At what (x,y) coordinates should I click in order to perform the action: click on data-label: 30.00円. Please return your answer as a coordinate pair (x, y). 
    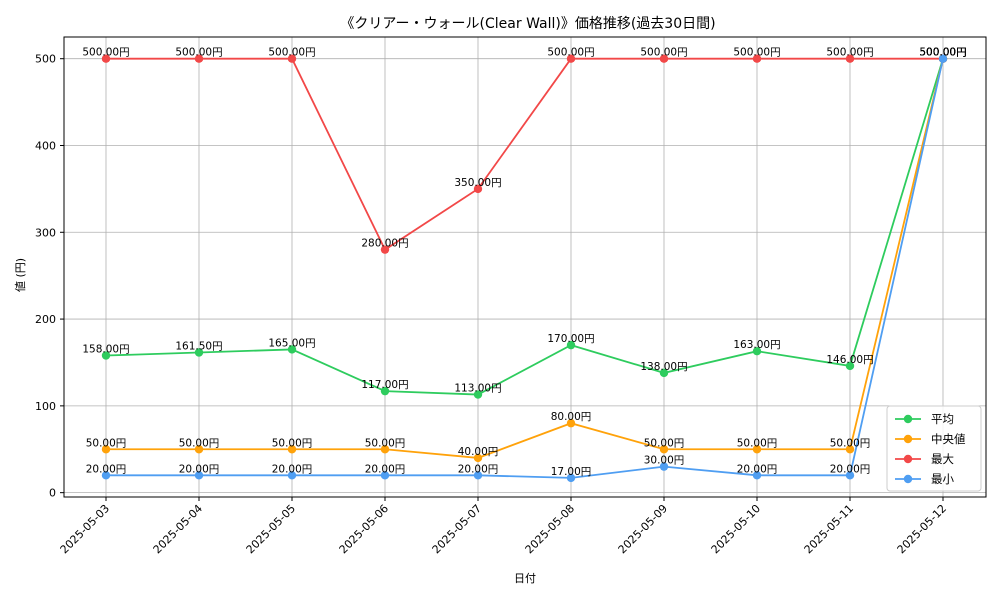
    Looking at the image, I should click on (664, 461).